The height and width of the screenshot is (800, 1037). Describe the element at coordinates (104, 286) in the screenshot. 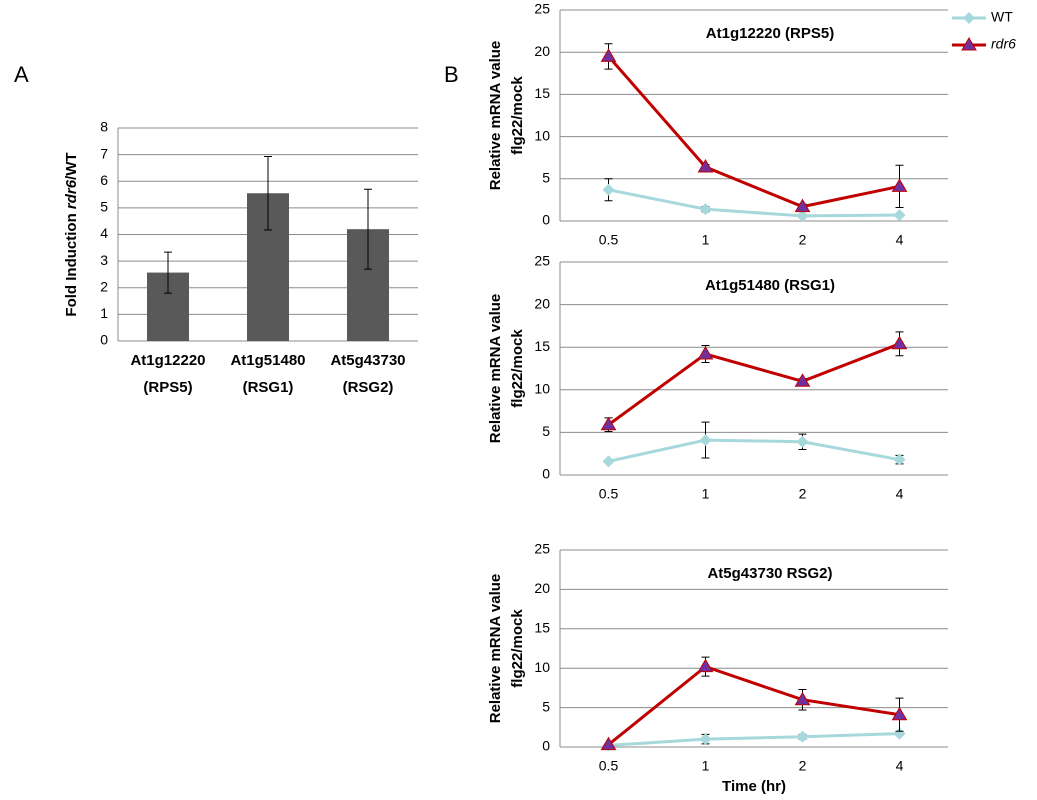

I see `y-tick-label: 2` at that location.